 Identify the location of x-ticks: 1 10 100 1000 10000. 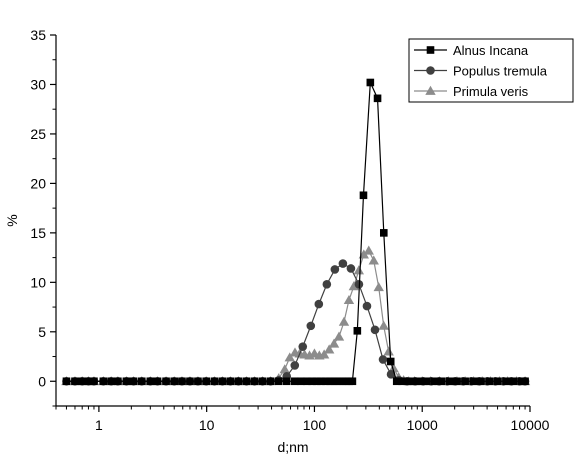
(302, 419).